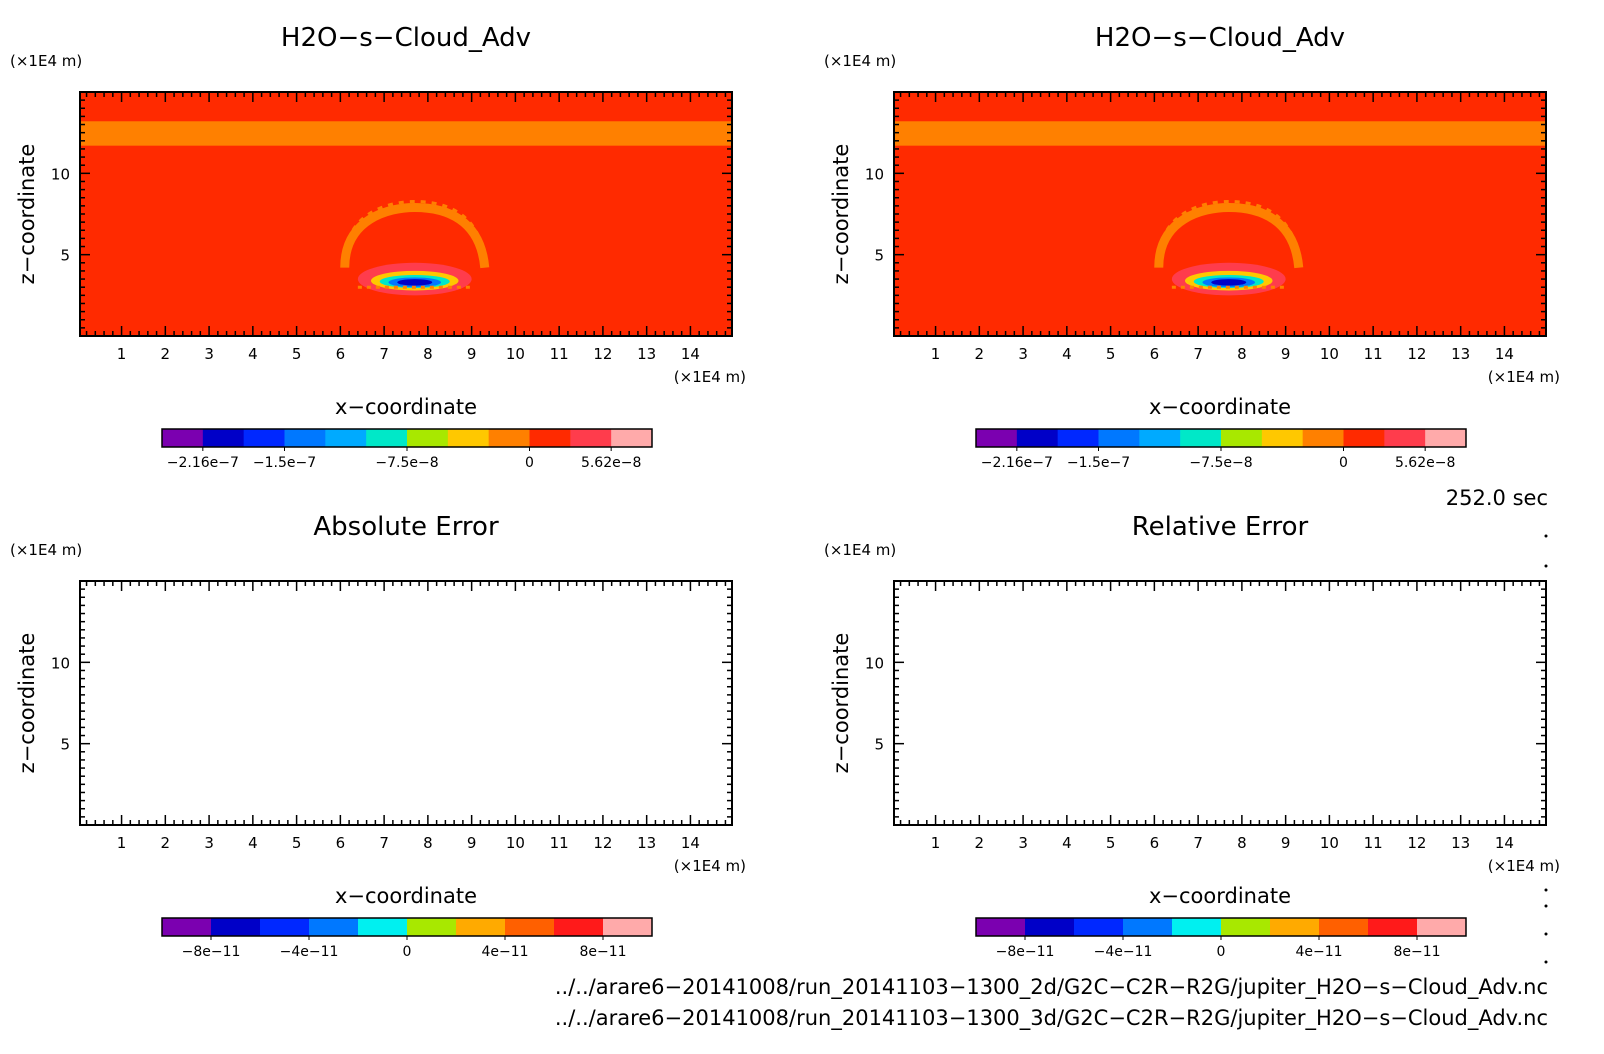 The height and width of the screenshot is (1054, 1604). I want to click on colorbar-tick-label: 4e−11, so click(504, 952).